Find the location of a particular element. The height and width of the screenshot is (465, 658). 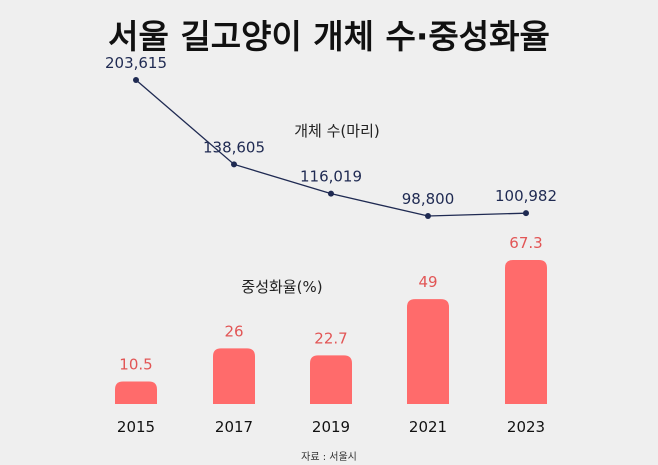

bar-value-label-2015: 10.5 is located at coordinates (135, 365).